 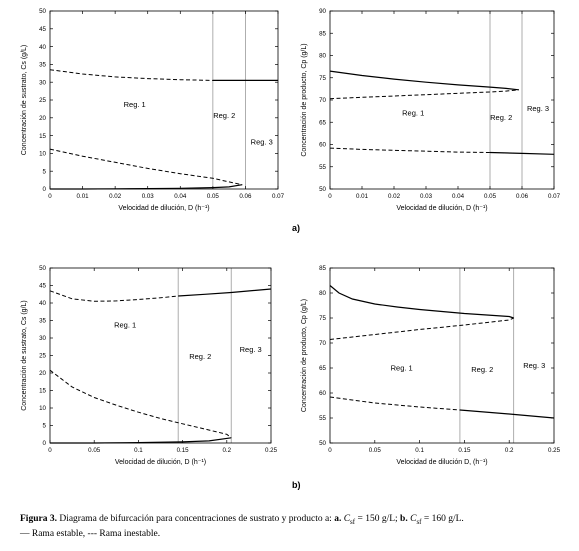 What do you see at coordinates (42, 118) in the screenshot?
I see `y-tick-label: 20` at bounding box center [42, 118].